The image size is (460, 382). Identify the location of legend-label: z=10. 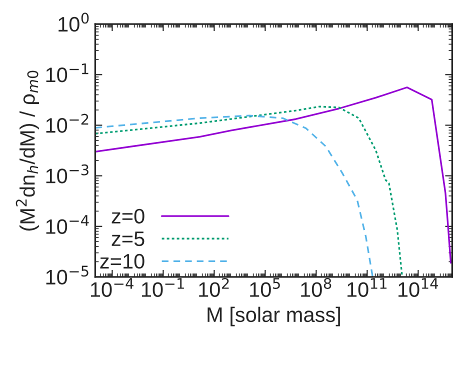
(122, 261).